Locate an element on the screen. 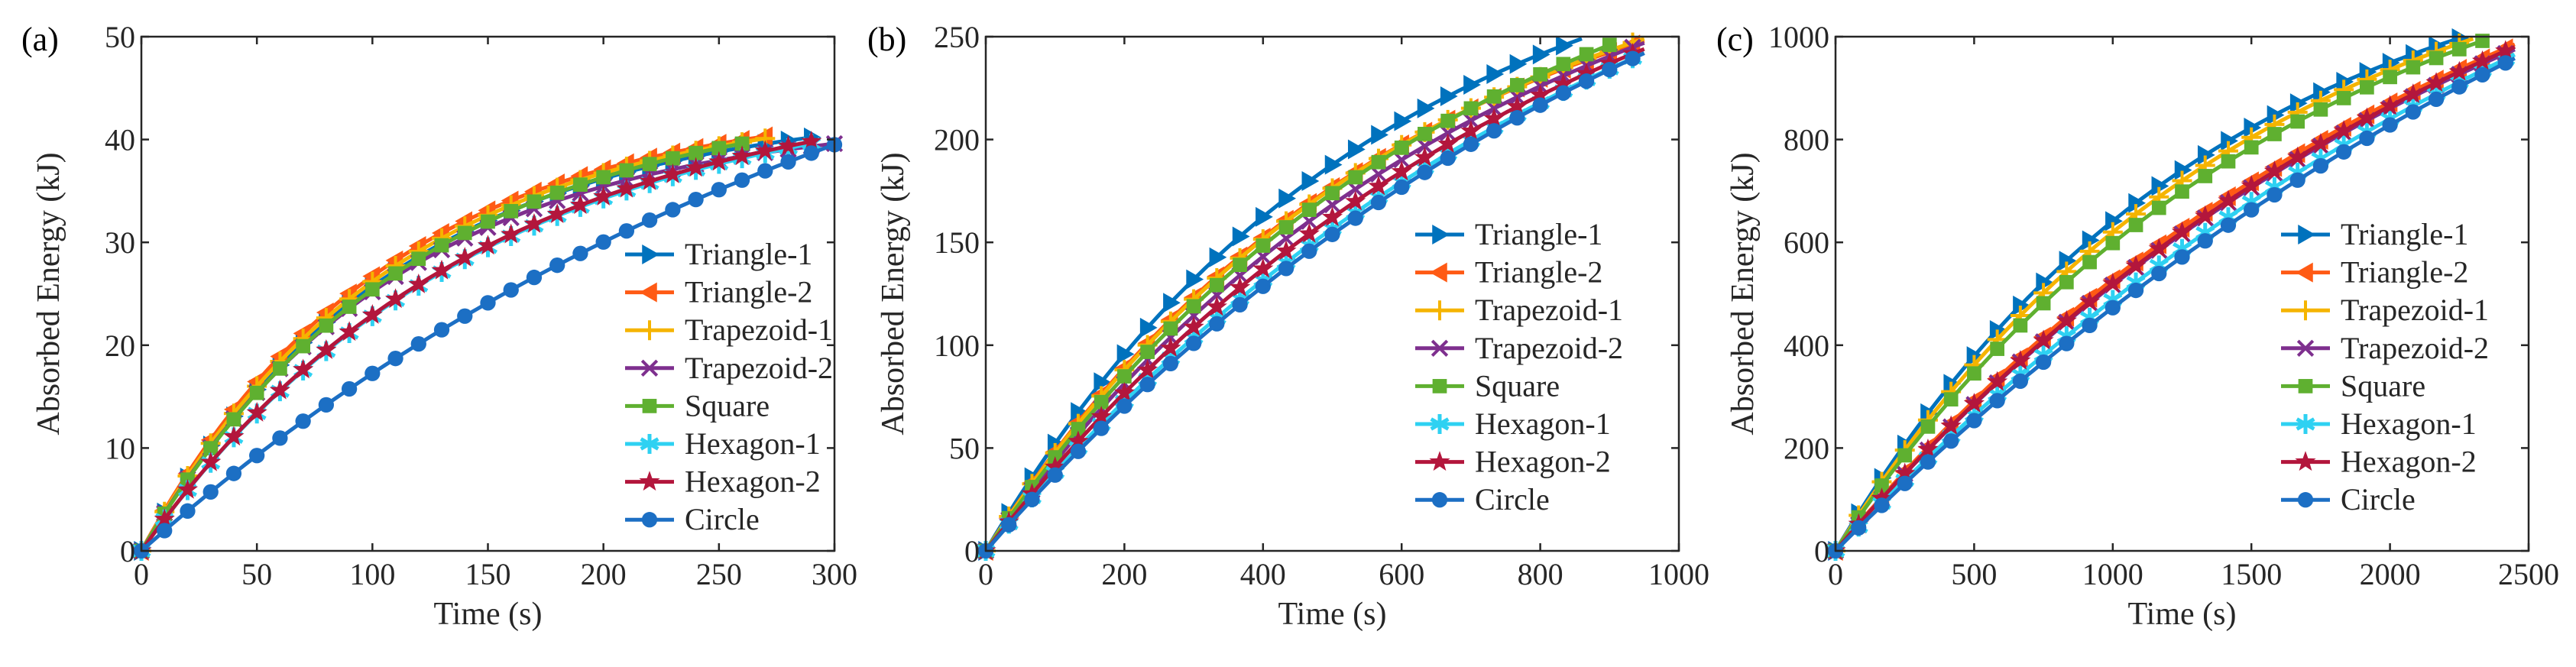  x-tick-label: 1000 is located at coordinates (1678, 574).